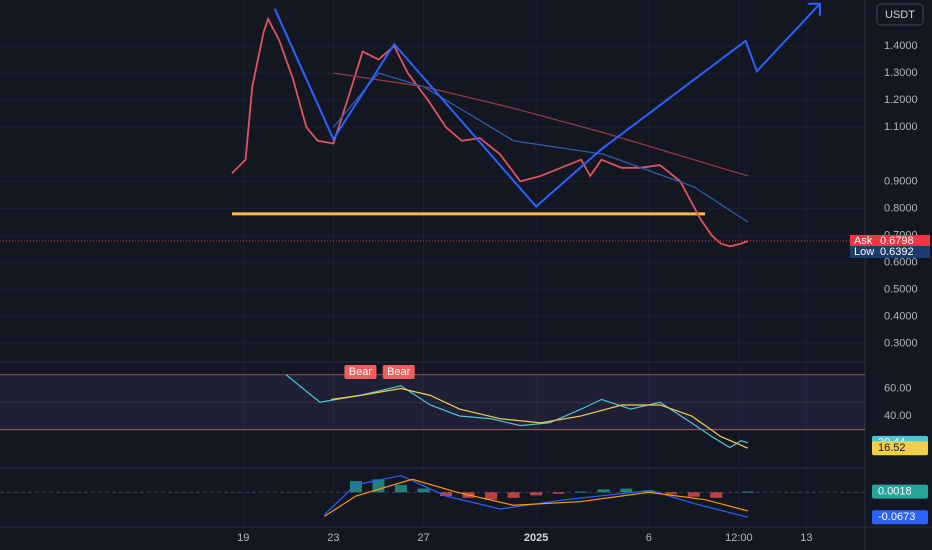 The image size is (932, 550). I want to click on x-tick-label: 6, so click(649, 538).